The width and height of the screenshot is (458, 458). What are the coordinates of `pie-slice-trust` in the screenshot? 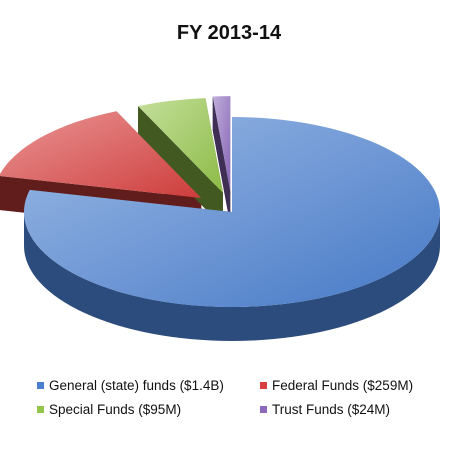 It's located at (221, 144).